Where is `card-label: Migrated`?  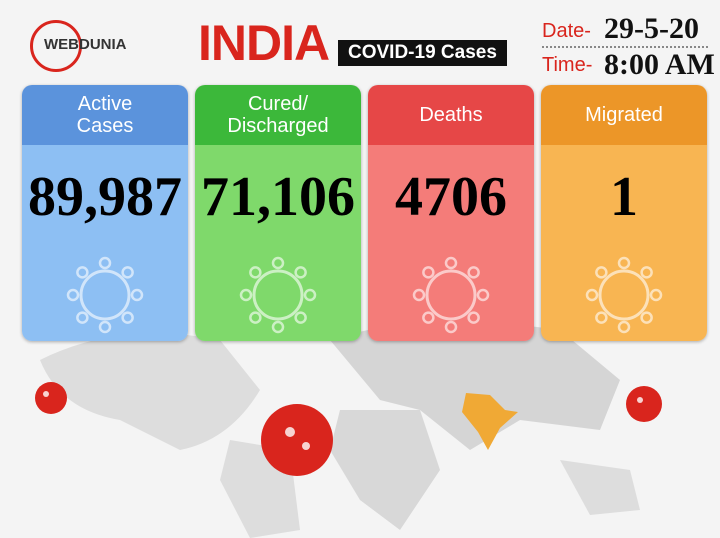
card-label: Migrated is located at coordinates (624, 115).